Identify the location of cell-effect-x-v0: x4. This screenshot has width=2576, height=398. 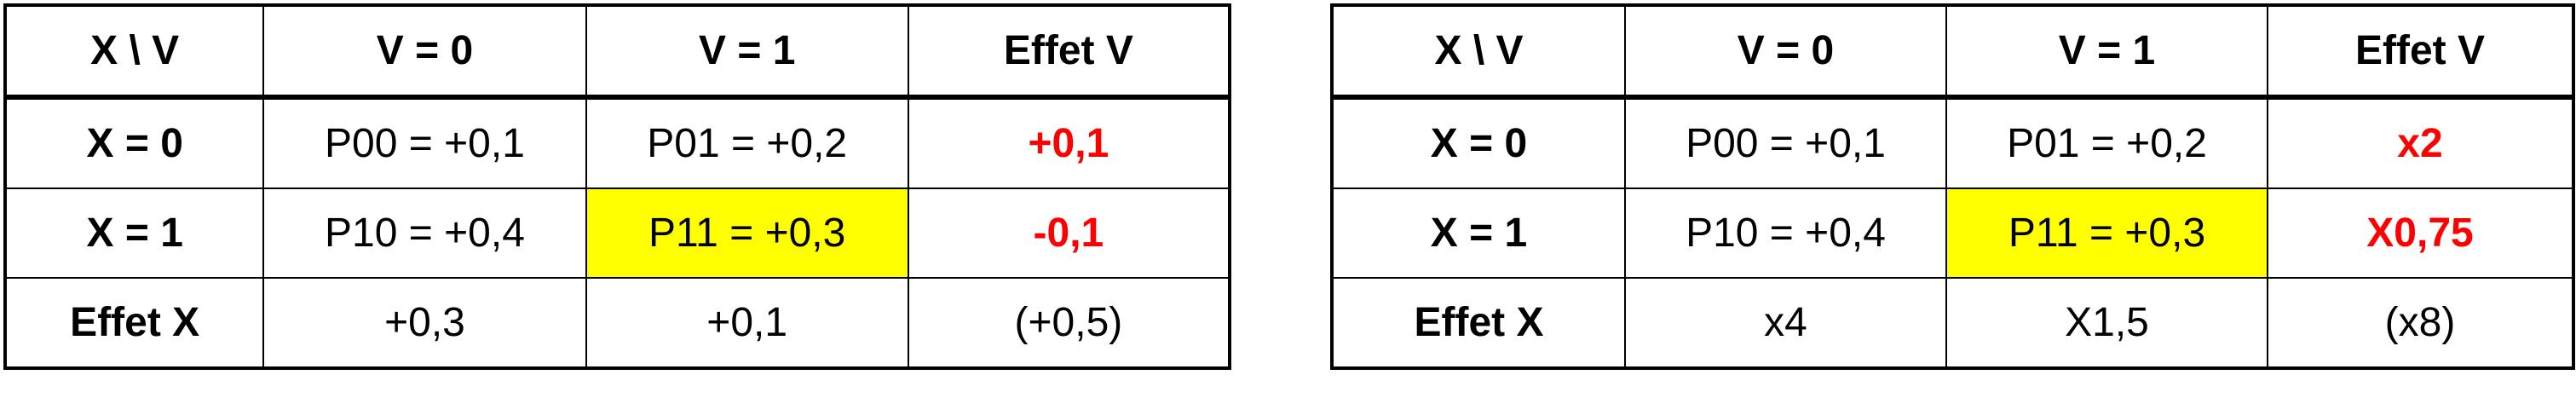
(1785, 323).